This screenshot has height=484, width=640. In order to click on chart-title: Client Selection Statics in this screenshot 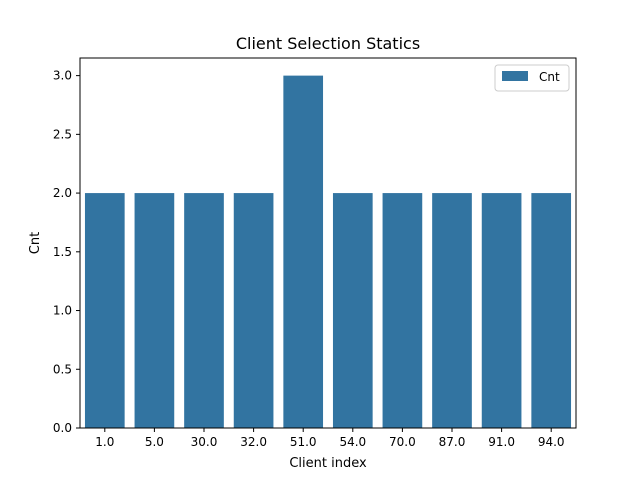, I will do `click(328, 43)`.